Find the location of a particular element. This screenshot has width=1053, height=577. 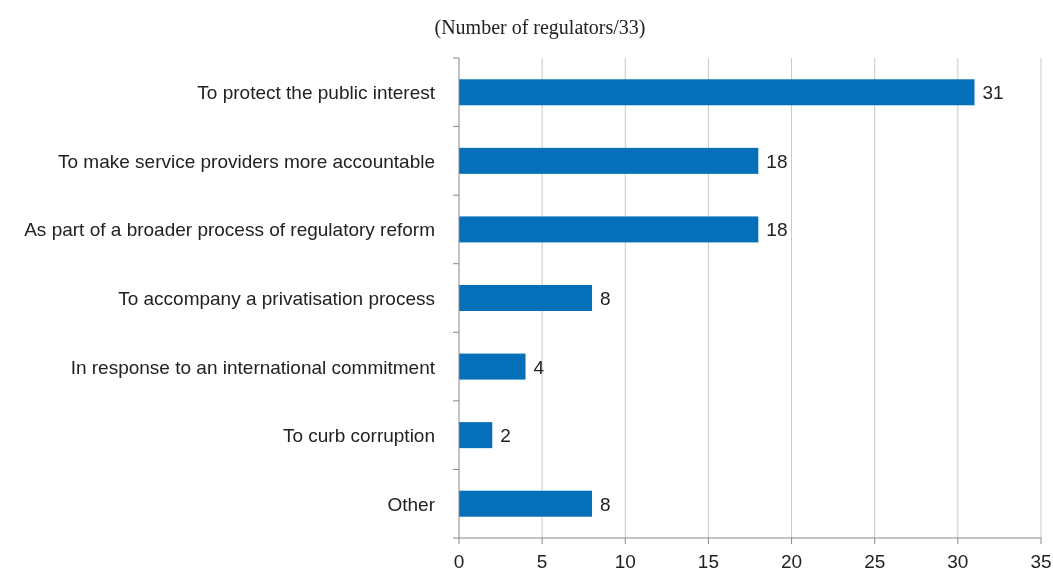

x-tick-label: 10 is located at coordinates (625, 561).